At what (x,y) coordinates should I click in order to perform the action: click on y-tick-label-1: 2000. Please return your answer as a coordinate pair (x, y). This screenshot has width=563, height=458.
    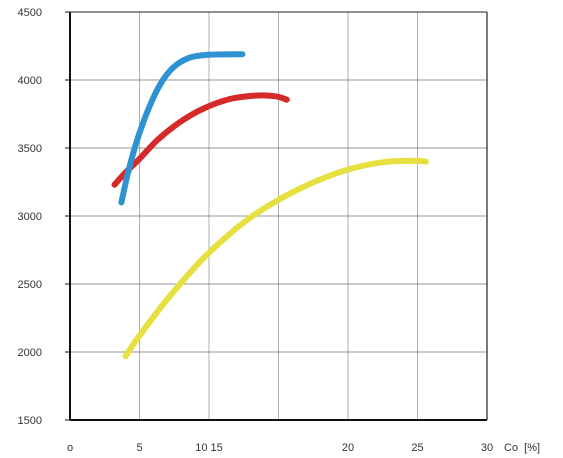
    Looking at the image, I should click on (30, 353).